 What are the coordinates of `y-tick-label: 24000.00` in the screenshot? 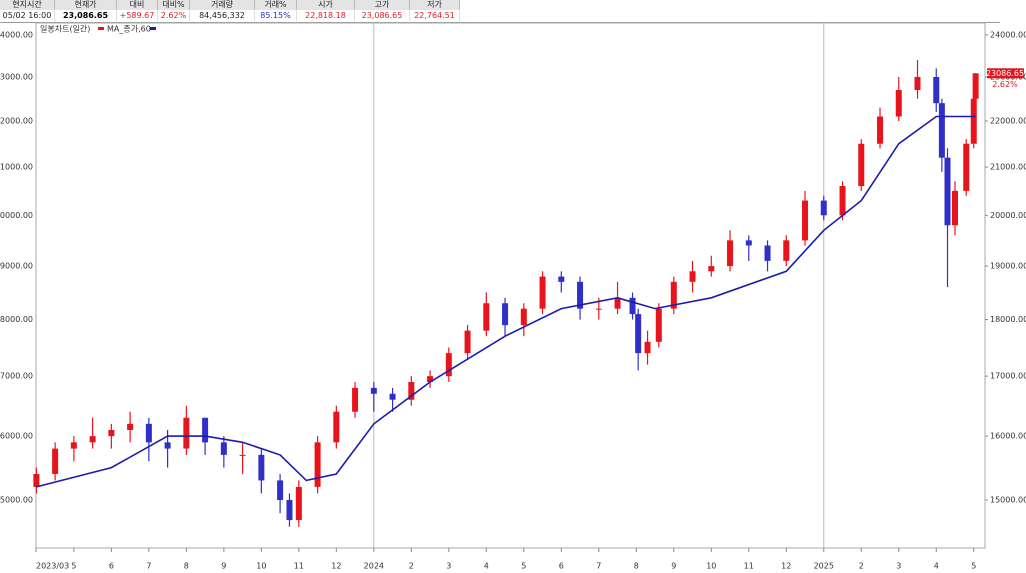 It's located at (16, 34).